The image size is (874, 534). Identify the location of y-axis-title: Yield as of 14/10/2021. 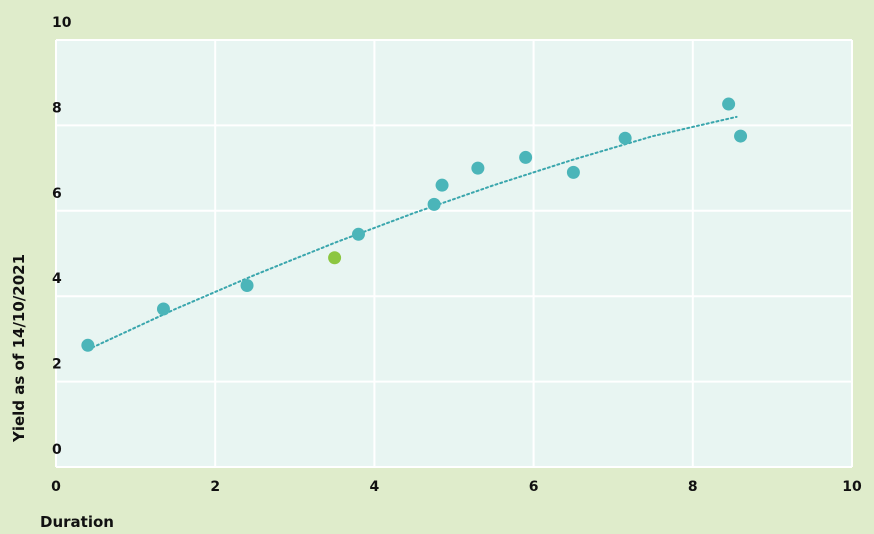
(19, 348).